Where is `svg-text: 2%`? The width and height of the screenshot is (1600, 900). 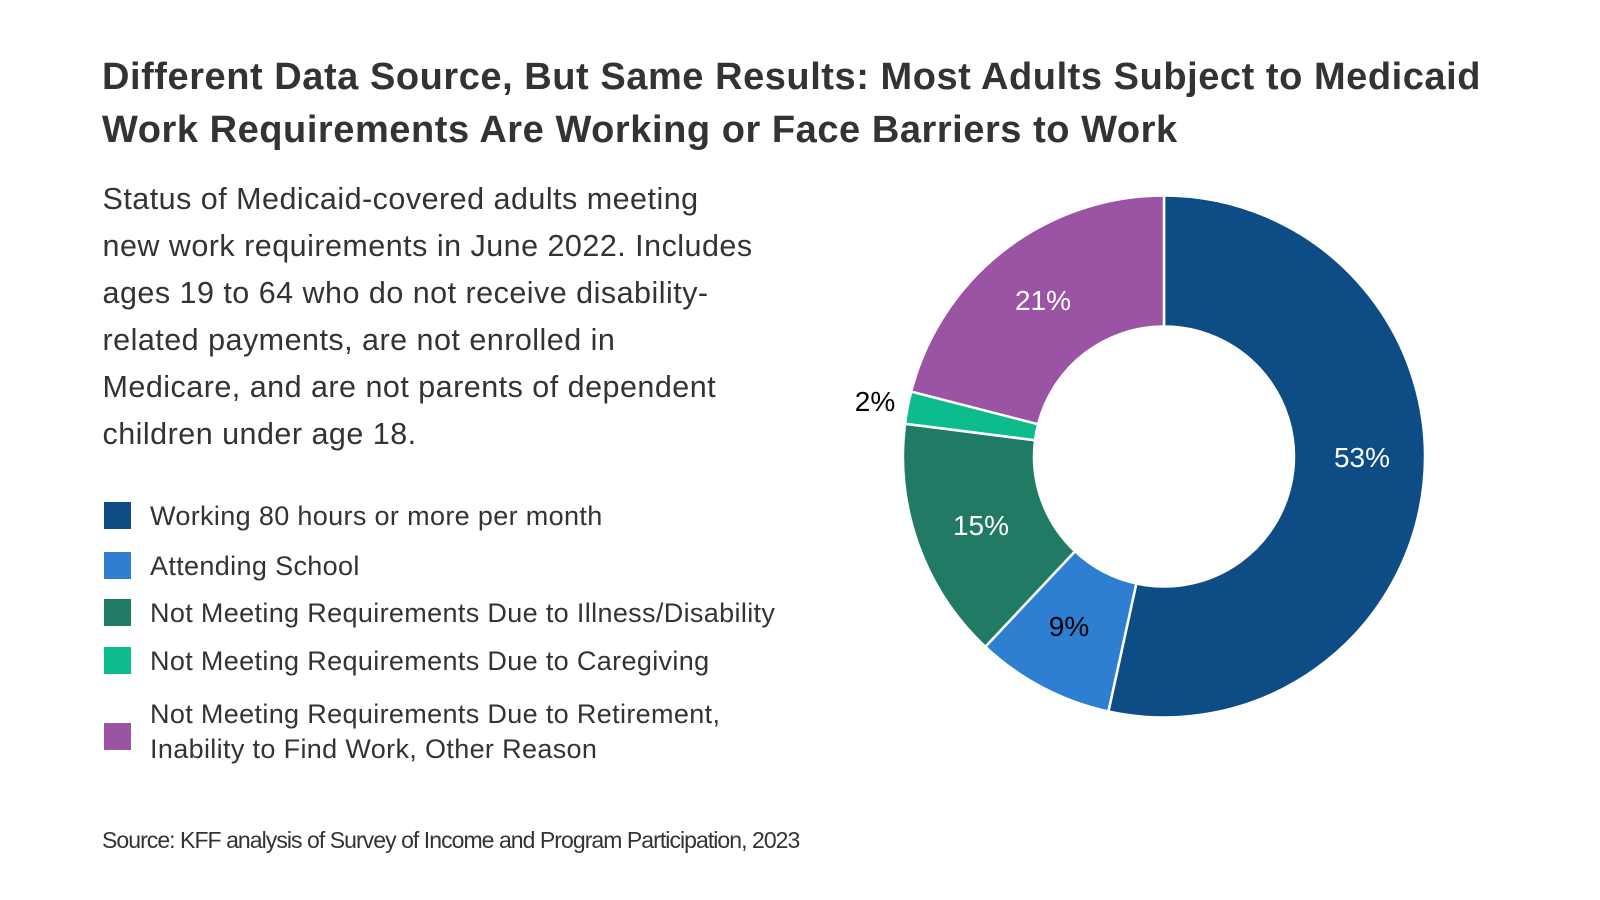
svg-text: 2% is located at coordinates (875, 401).